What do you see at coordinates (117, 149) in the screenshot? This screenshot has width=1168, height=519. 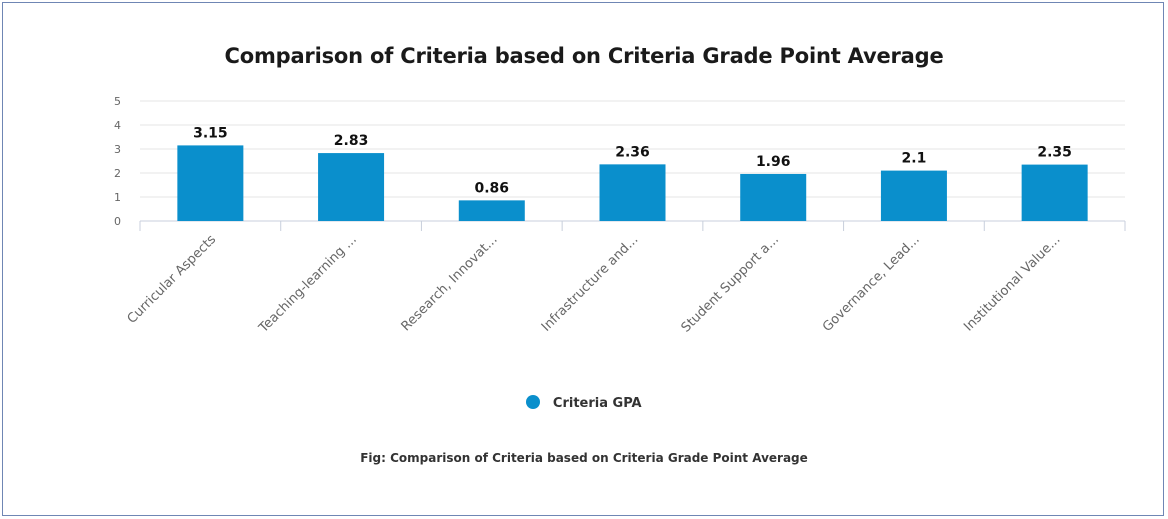 I see `y-tick-label: 3` at bounding box center [117, 149].